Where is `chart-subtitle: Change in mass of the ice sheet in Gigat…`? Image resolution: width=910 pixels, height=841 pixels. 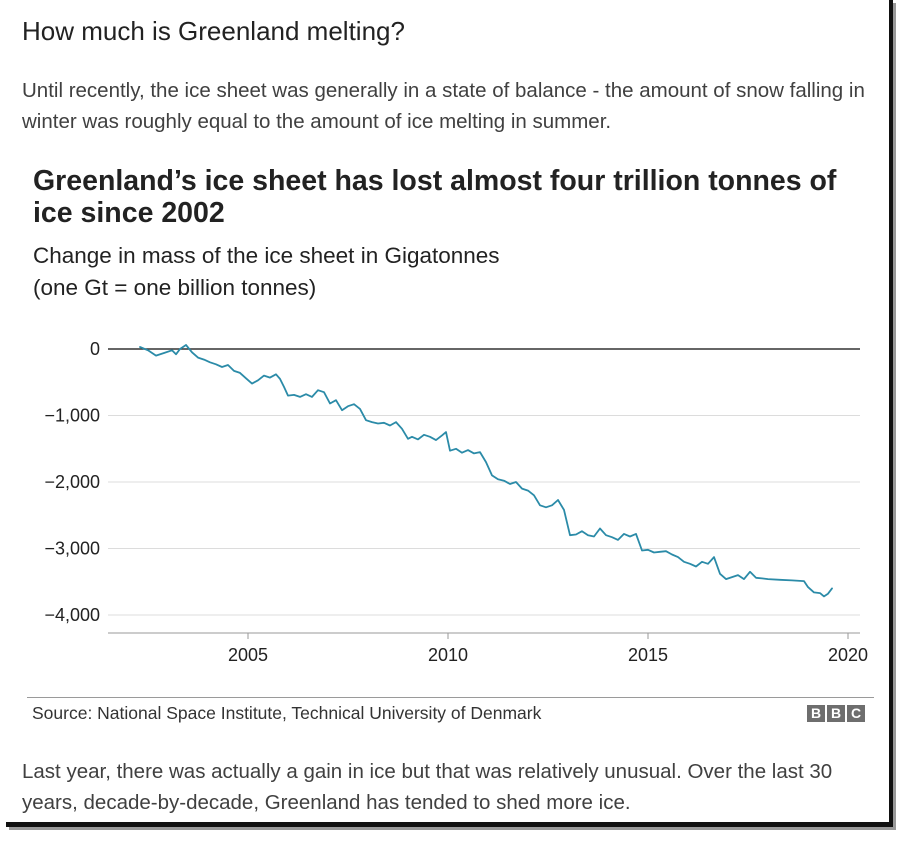 chart-subtitle: Change in mass of the ice sheet in Gigat… is located at coordinates (266, 272).